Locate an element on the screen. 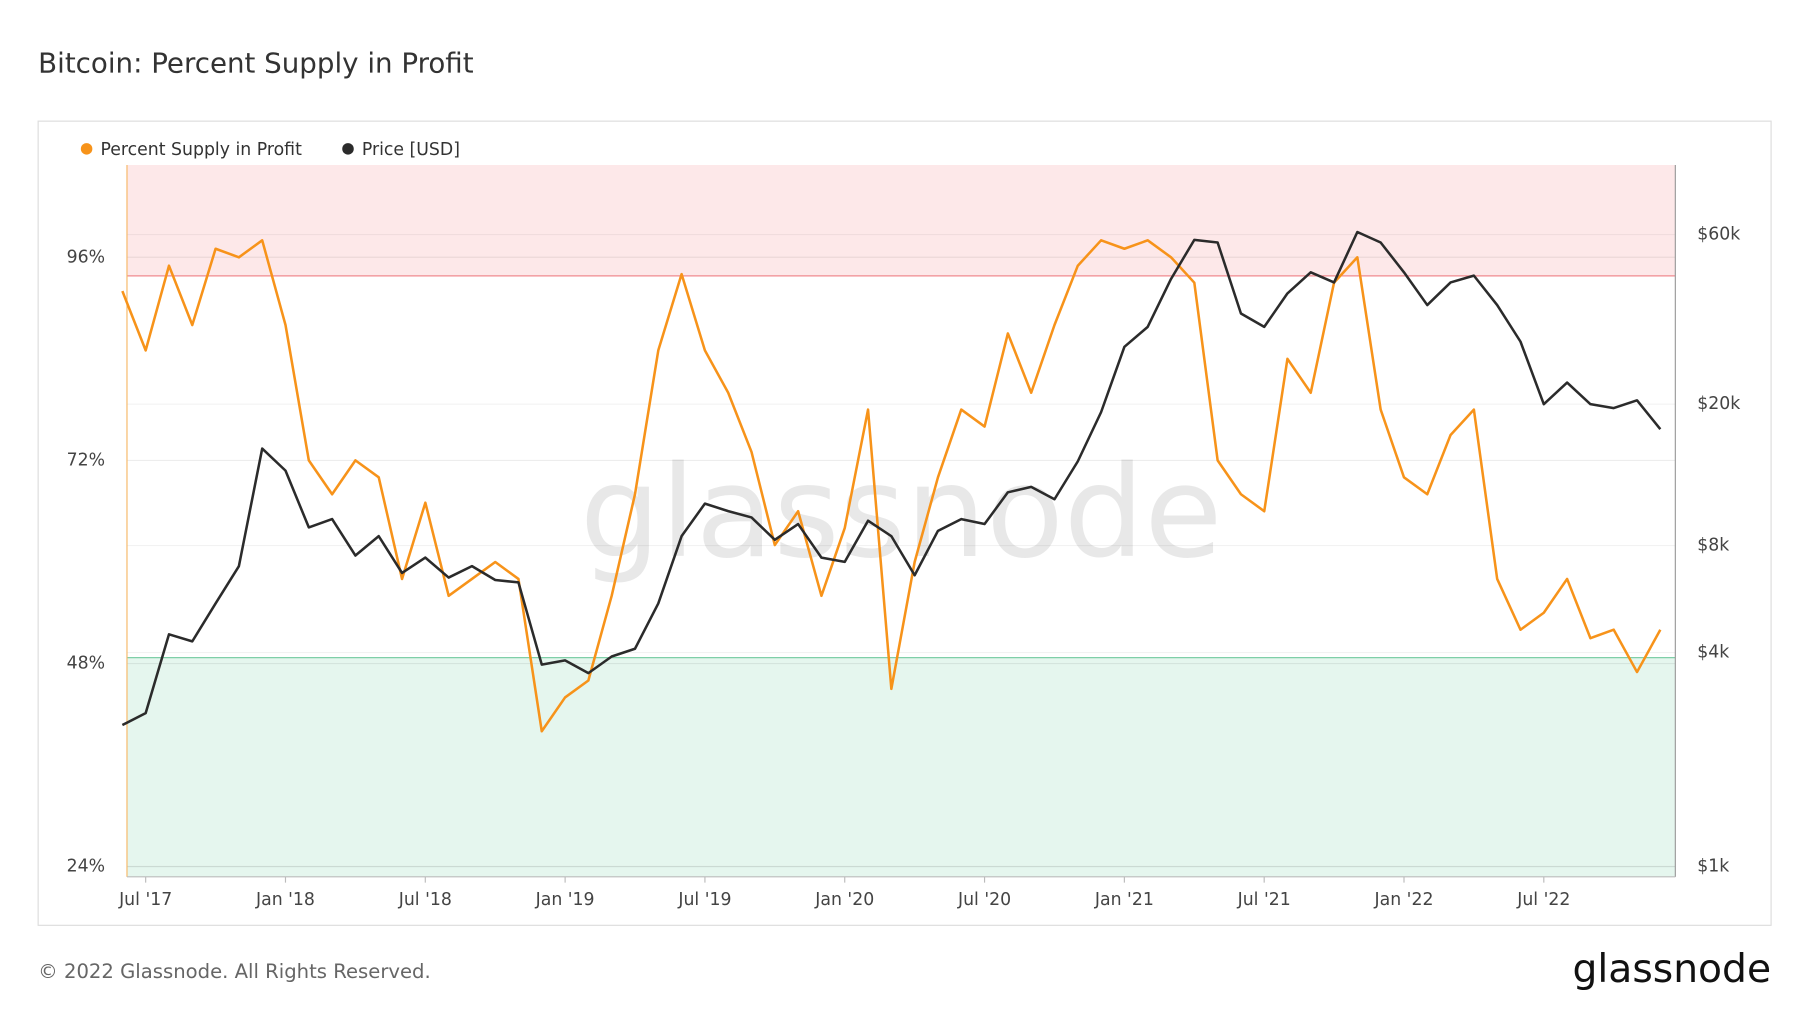  overheated-band is located at coordinates (901, 220).